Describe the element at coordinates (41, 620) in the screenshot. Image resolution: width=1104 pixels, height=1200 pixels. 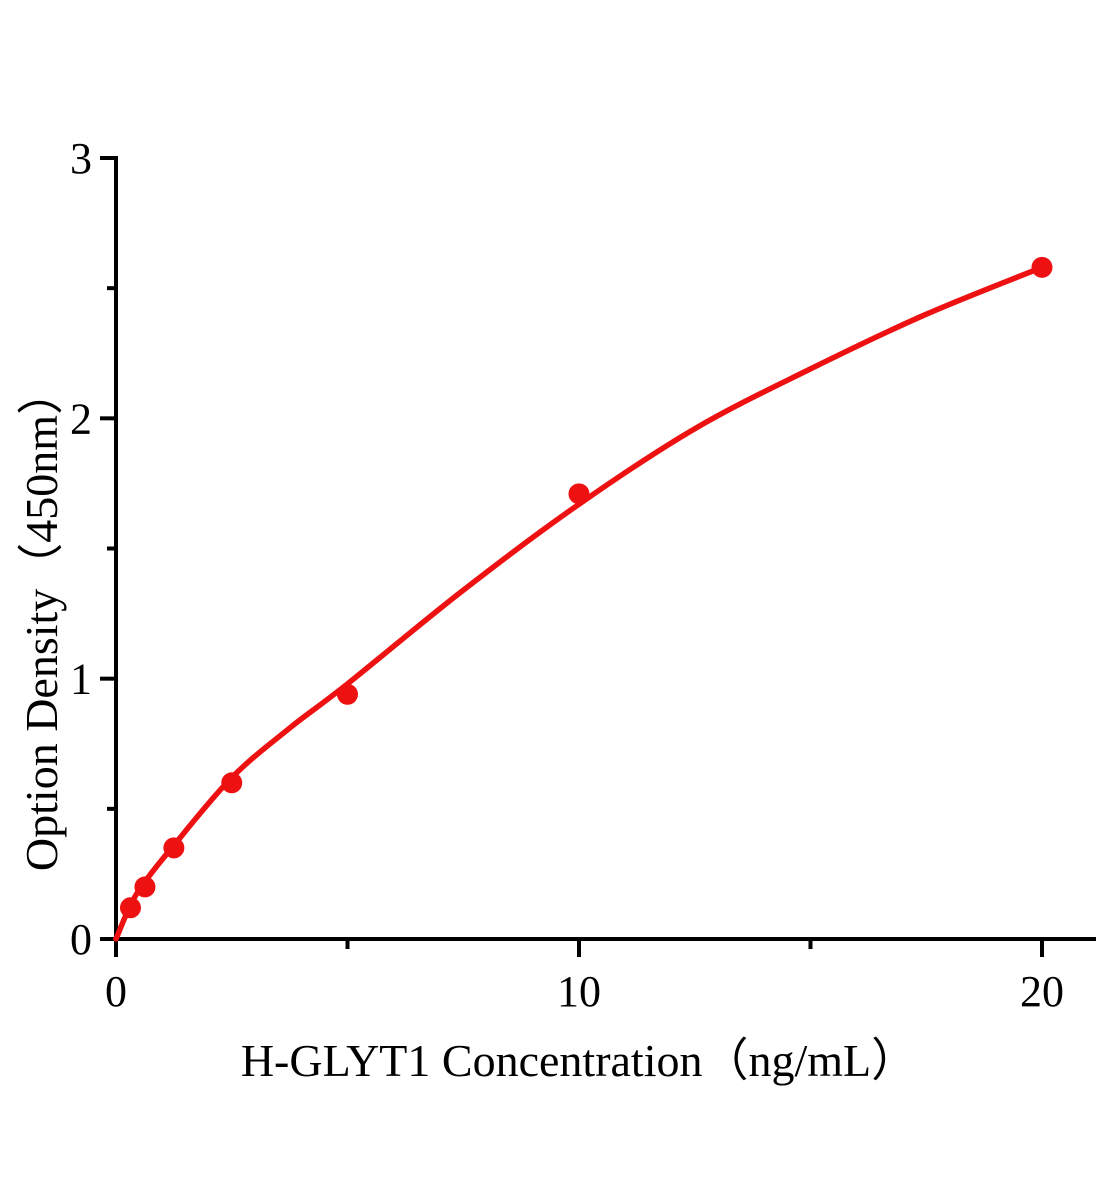
I see `y-axis-title: Option Density（450nm）` at that location.